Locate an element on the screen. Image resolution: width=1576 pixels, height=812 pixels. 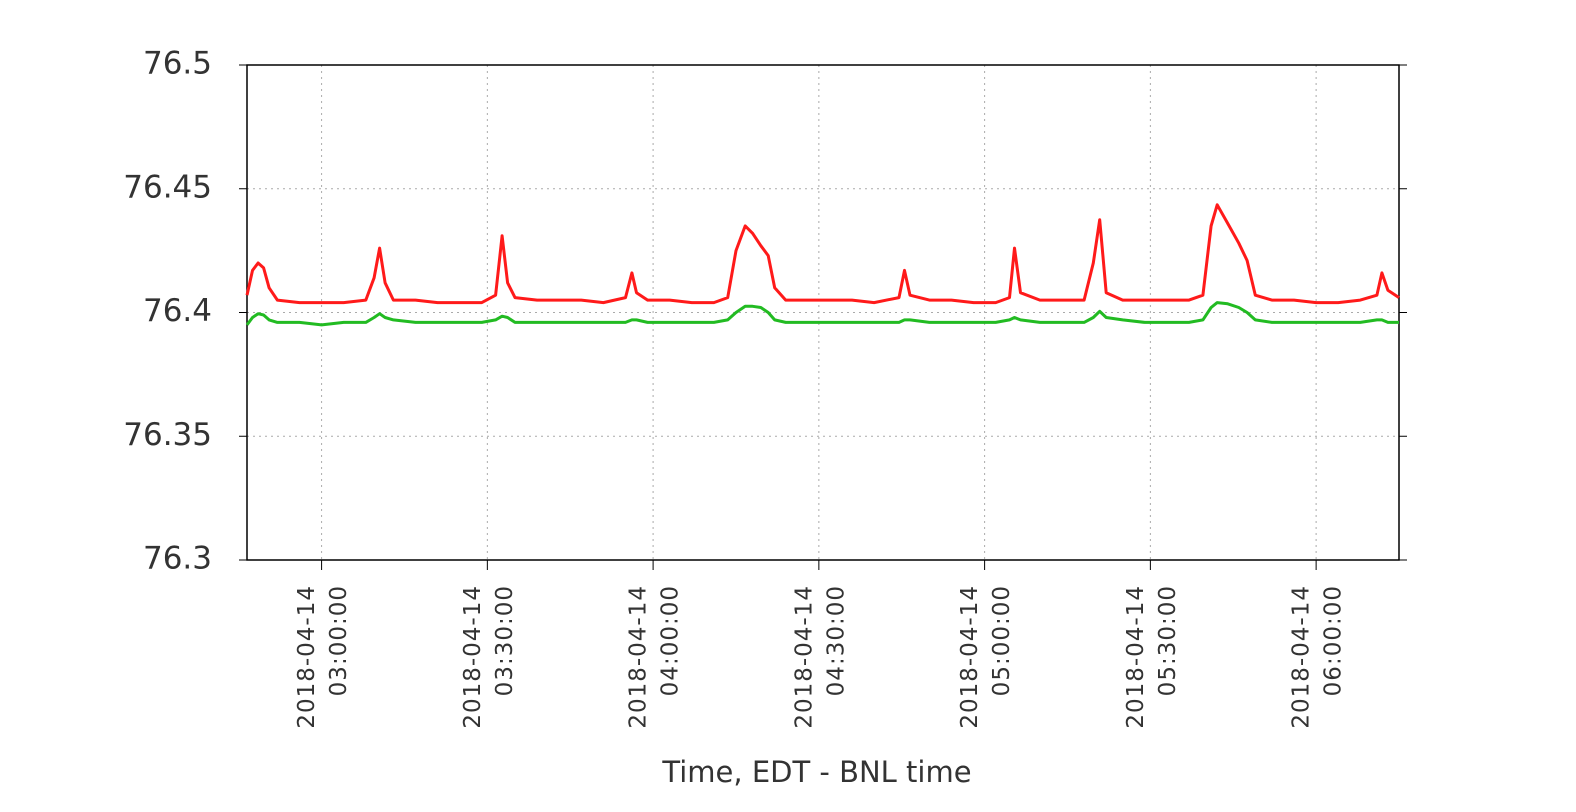
x-tick-label: 03:30:00 is located at coordinates (505, 640).